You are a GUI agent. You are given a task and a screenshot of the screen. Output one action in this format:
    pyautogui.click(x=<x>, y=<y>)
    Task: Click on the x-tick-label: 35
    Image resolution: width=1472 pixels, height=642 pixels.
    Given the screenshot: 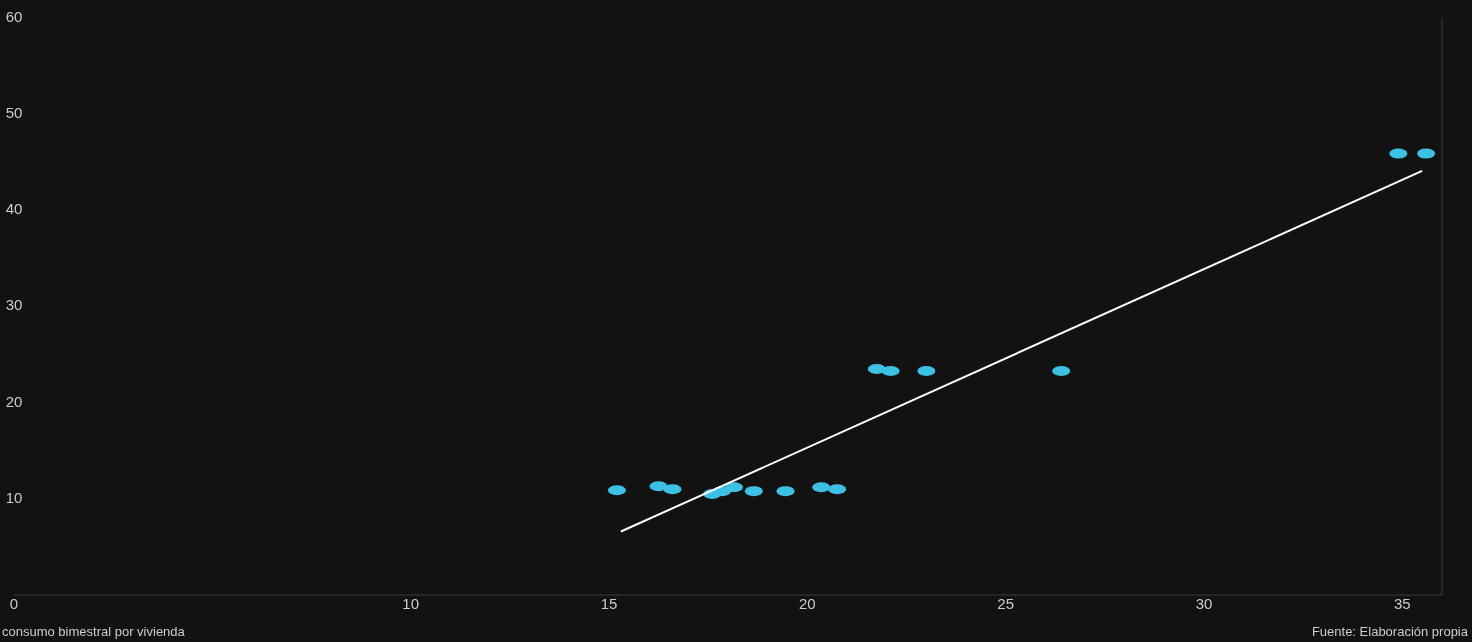 What is the action you would take?
    pyautogui.click(x=1402, y=603)
    